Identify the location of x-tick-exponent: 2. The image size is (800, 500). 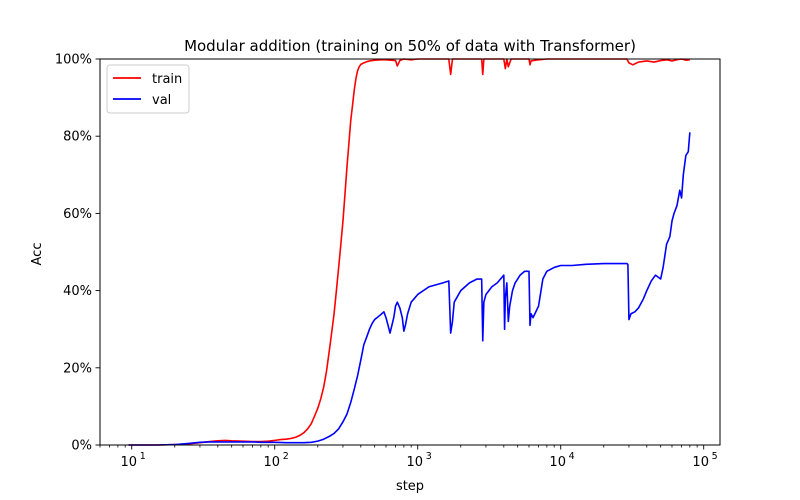
(286, 456).